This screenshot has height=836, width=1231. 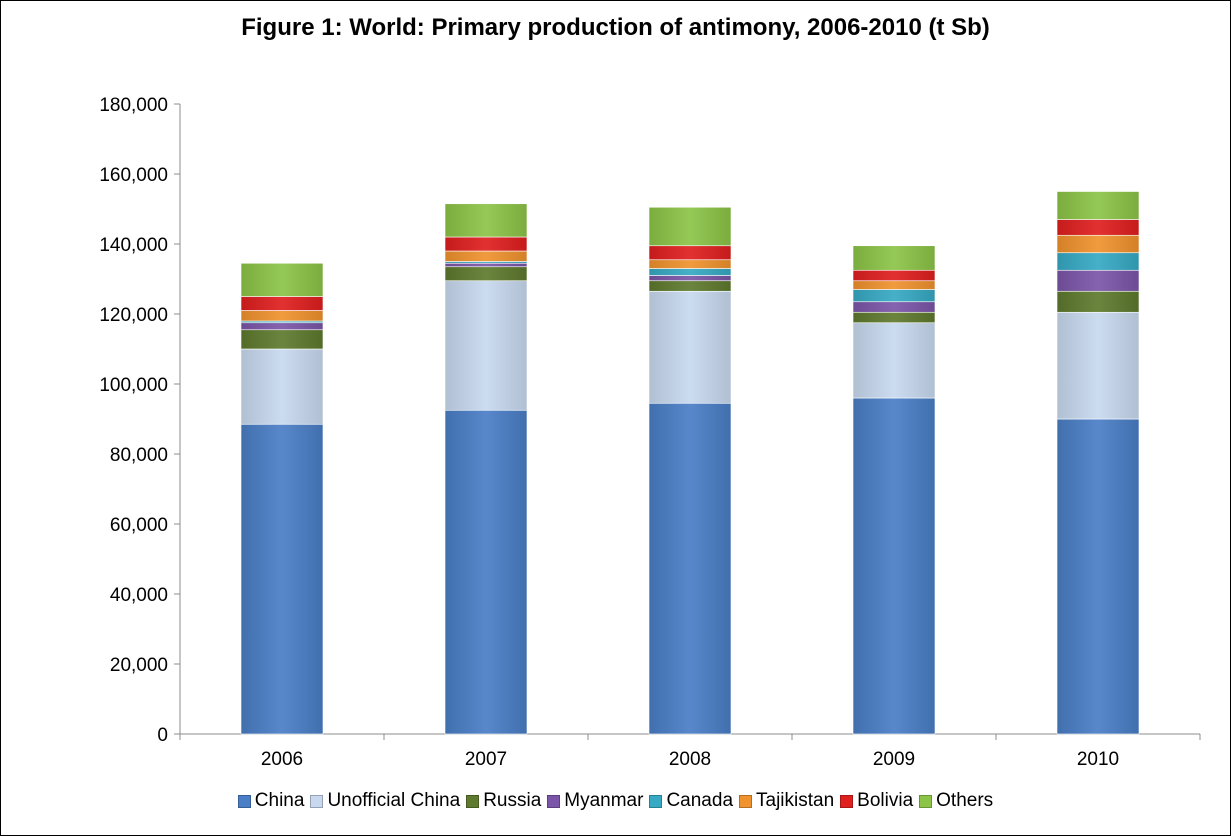 I want to click on x-tick-label: 2007, so click(x=486, y=759).